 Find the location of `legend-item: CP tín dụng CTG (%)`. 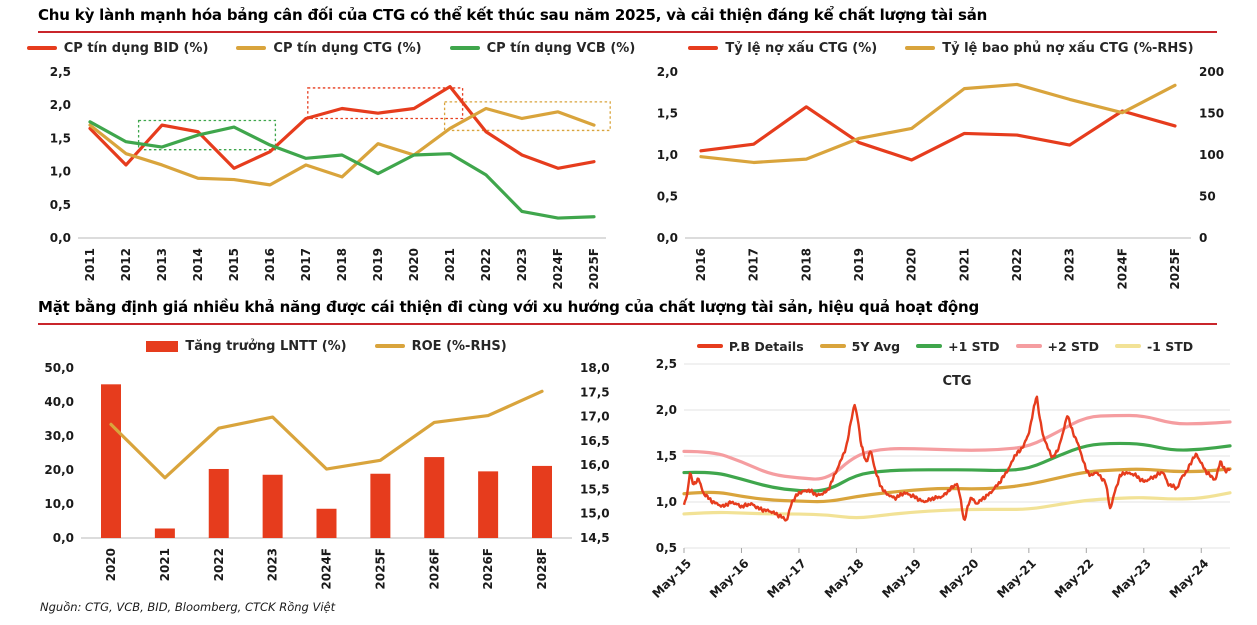

legend-item: CP tín dụng CTG (%) is located at coordinates (329, 48).